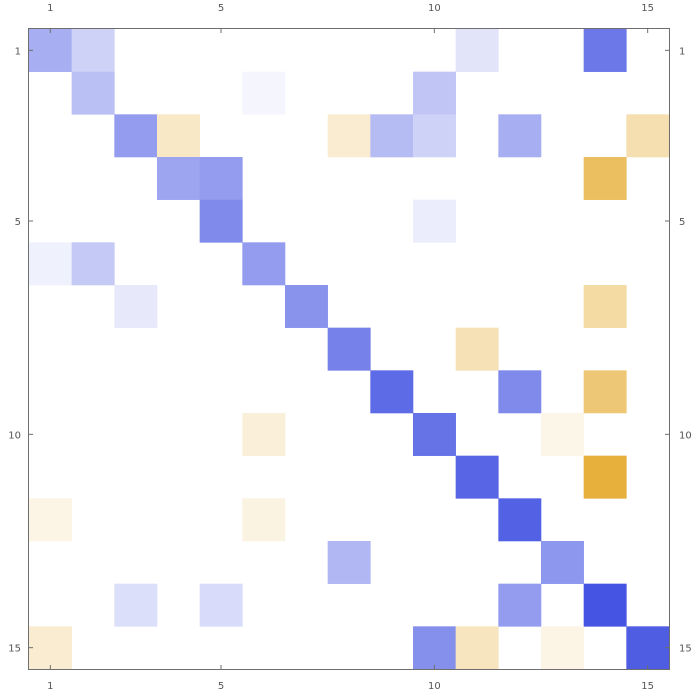  What do you see at coordinates (434, 686) in the screenshot?
I see `x-tick-label-bottom-10: 10` at bounding box center [434, 686].